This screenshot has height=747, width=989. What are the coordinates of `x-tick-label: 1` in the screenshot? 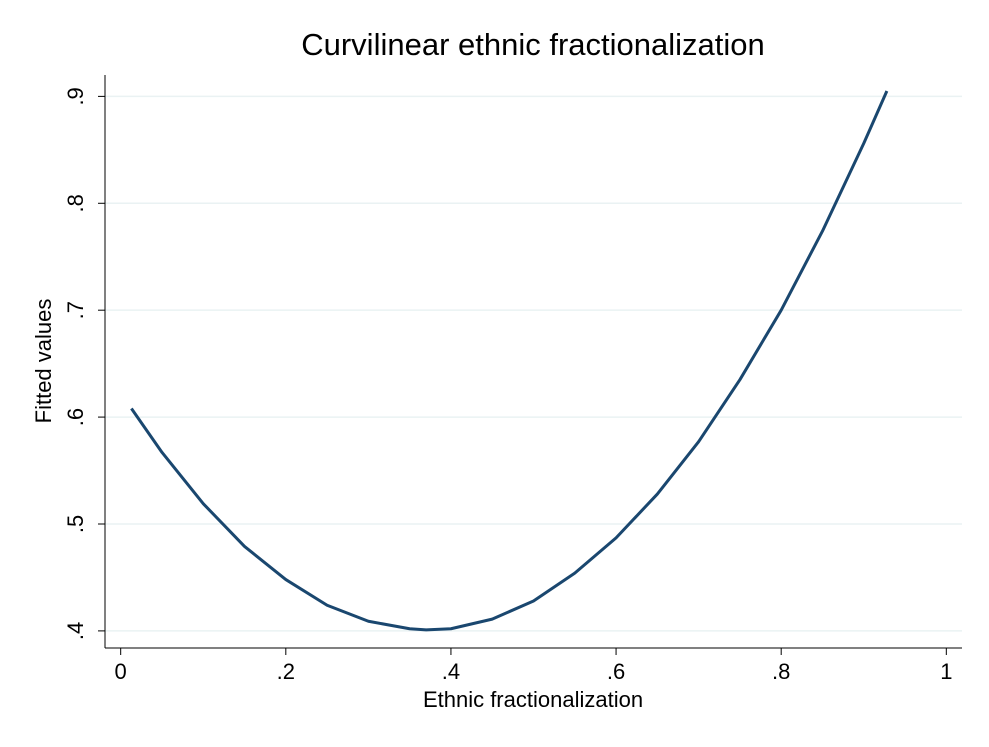 It's located at (946, 671).